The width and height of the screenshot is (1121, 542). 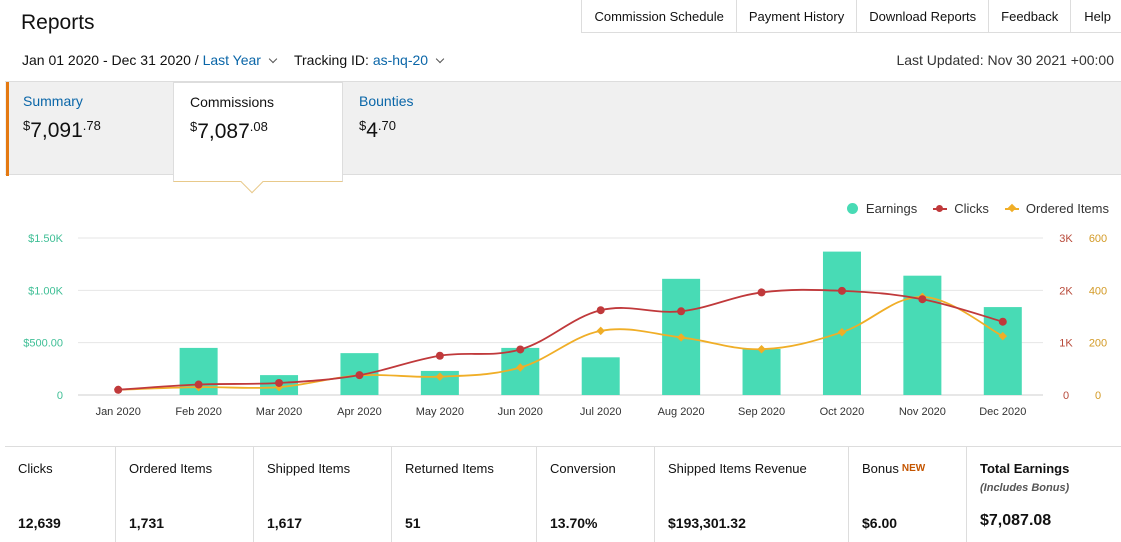 I want to click on tab-commissions: Commissions $7,087.08, so click(x=258, y=132).